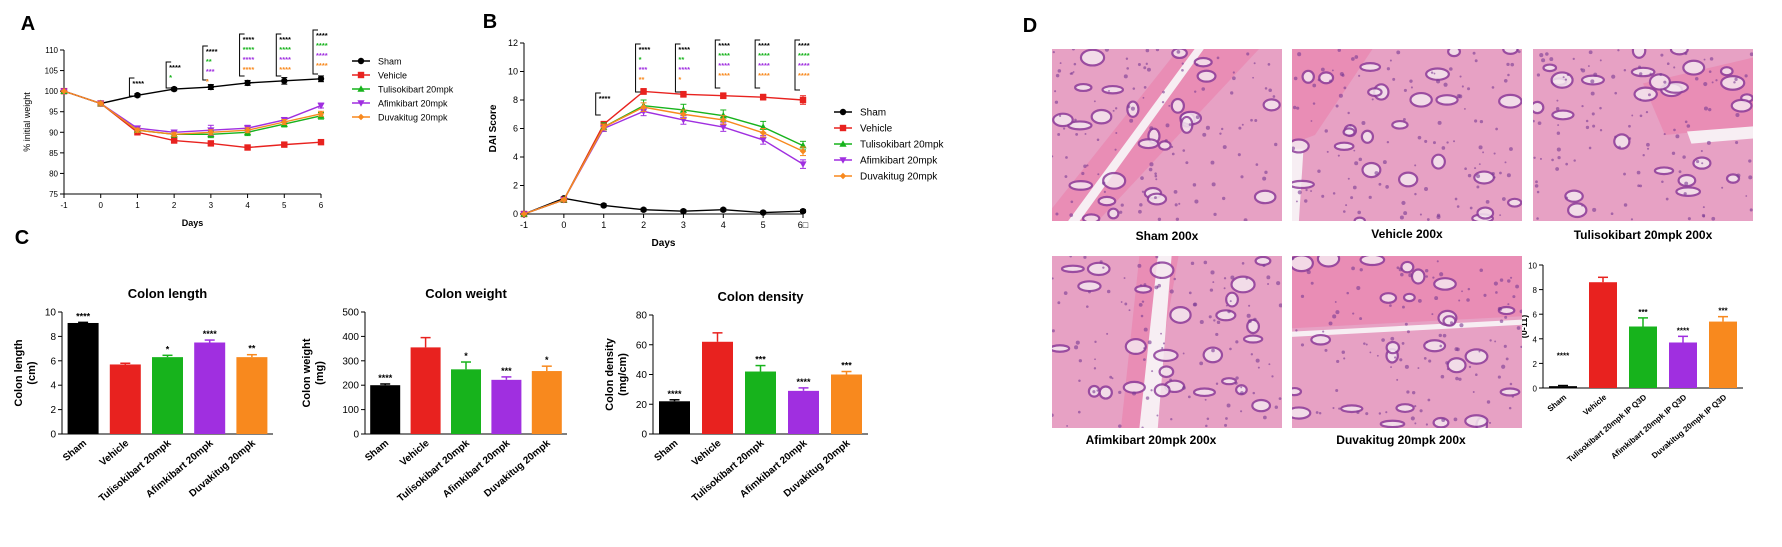 The height and width of the screenshot is (547, 1782). I want to click on y-tick-label: 80, so click(53, 173).